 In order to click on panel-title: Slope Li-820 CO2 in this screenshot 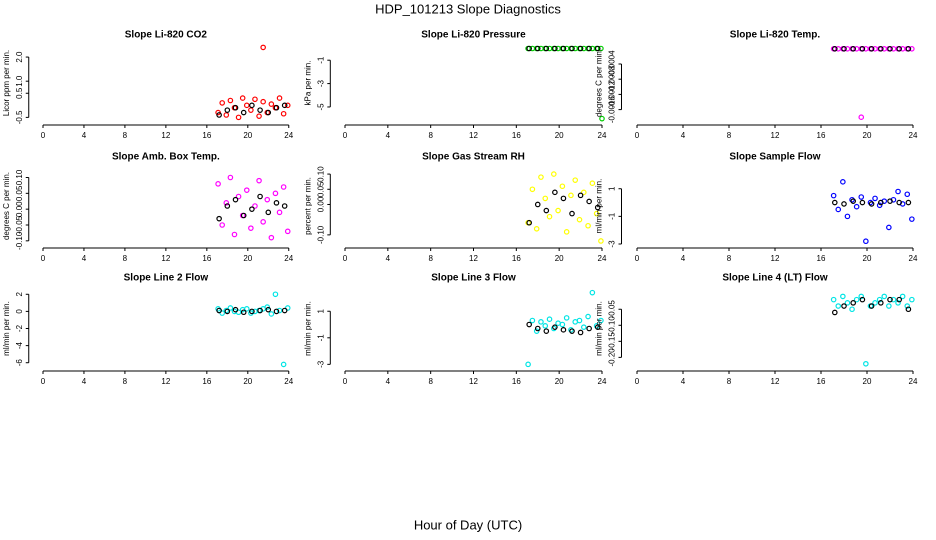, I will do `click(166, 35)`.